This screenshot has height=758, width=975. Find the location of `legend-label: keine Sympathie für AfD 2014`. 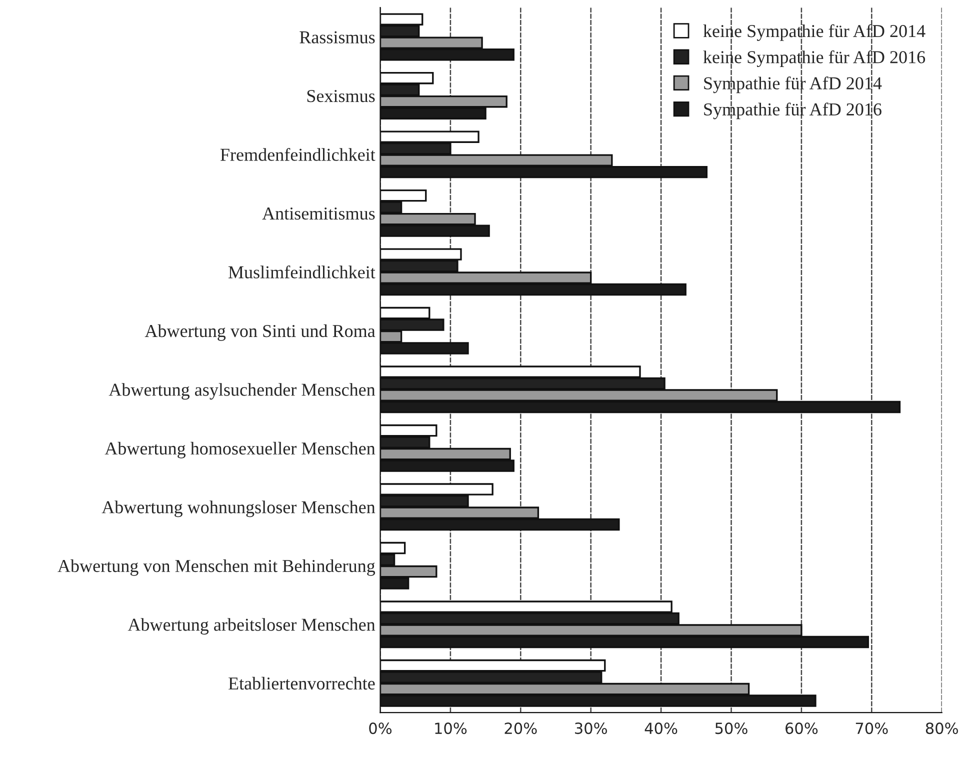

legend-label: keine Sympathie für AfD 2014 is located at coordinates (814, 32).